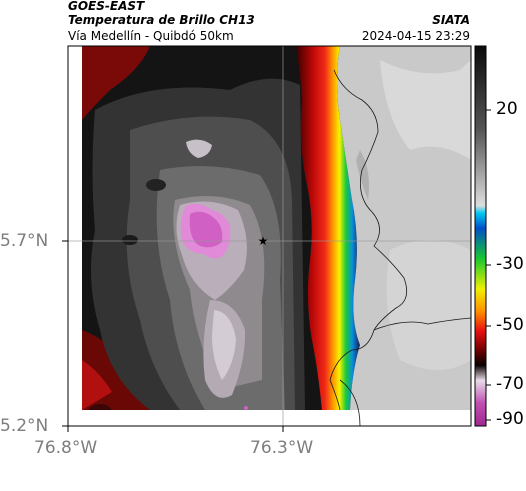 This screenshot has height=491, width=526. Describe the element at coordinates (263, 241) in the screenshot. I see `star-icon: ★` at that location.